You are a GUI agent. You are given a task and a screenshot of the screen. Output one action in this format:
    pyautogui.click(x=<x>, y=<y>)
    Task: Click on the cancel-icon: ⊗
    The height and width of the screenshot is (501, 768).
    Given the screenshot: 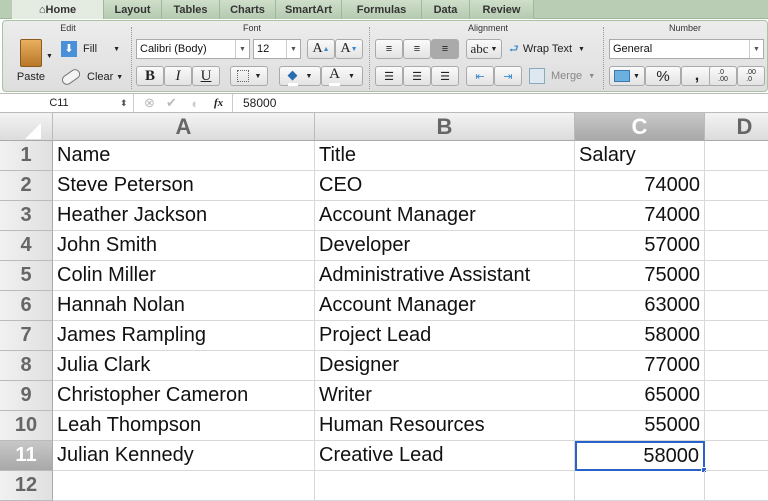 What is the action you would take?
    pyautogui.click(x=144, y=103)
    